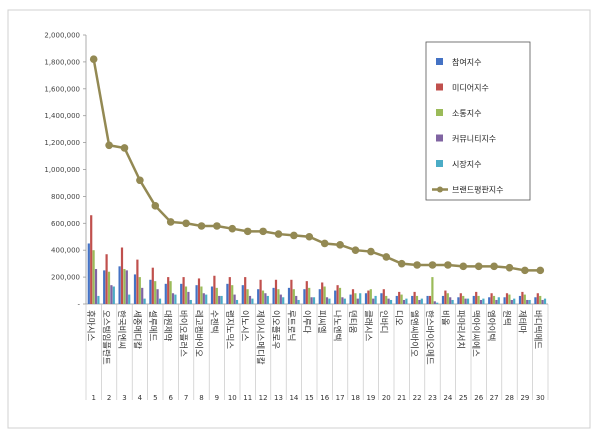 The width and height of the screenshot is (600, 437). What do you see at coordinates (537, 329) in the screenshot?
I see `category-label-30: 바디텍메드` at bounding box center [537, 329].